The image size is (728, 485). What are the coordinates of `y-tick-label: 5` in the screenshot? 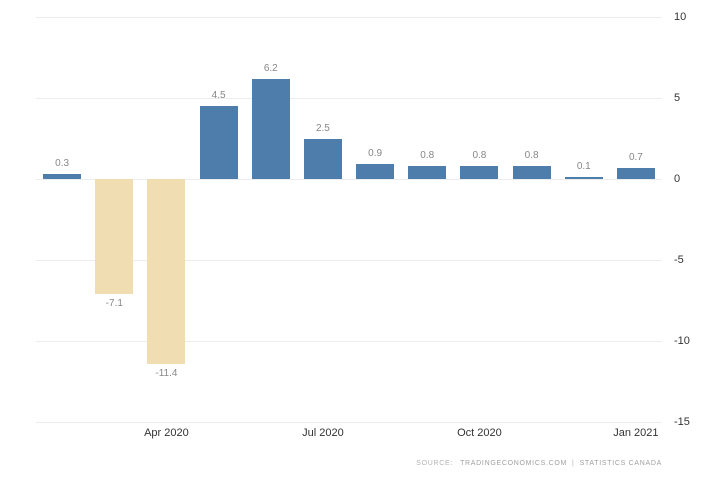 It's located at (677, 98).